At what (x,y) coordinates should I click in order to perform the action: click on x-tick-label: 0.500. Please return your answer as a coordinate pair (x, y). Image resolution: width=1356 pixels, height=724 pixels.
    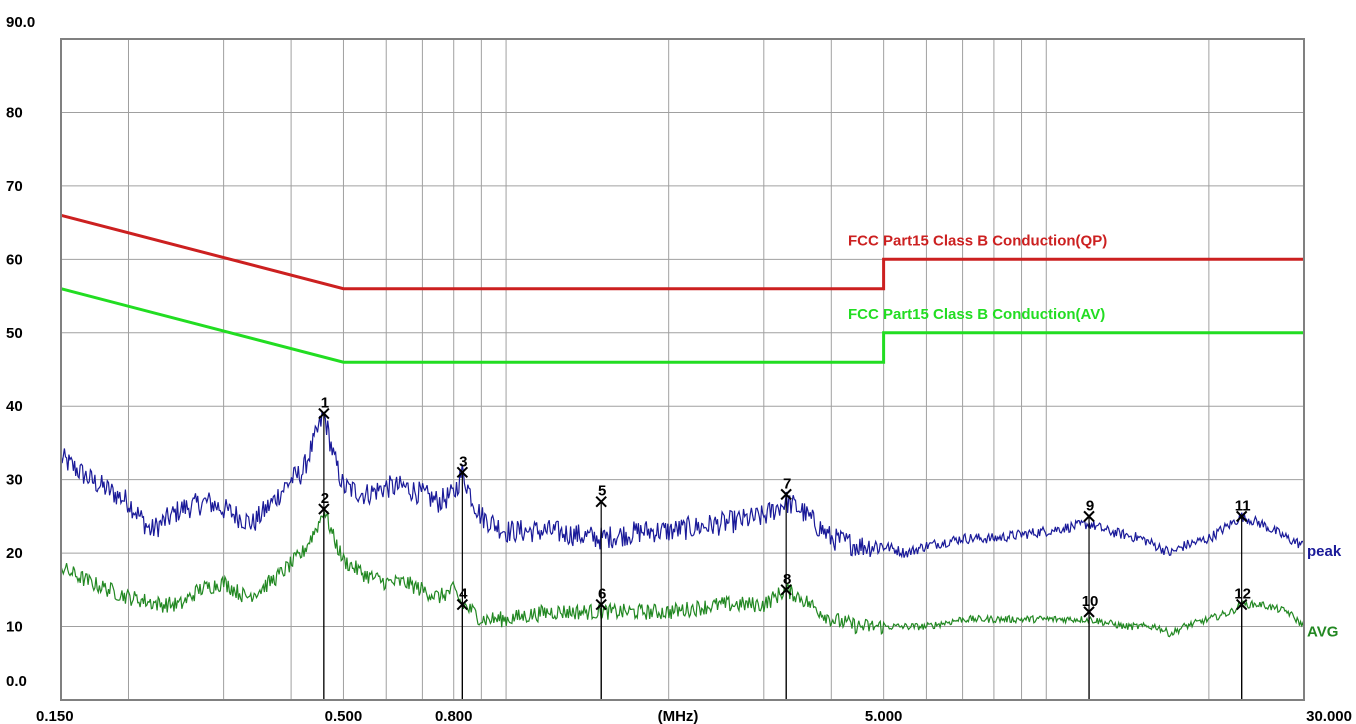
    Looking at the image, I should click on (344, 716).